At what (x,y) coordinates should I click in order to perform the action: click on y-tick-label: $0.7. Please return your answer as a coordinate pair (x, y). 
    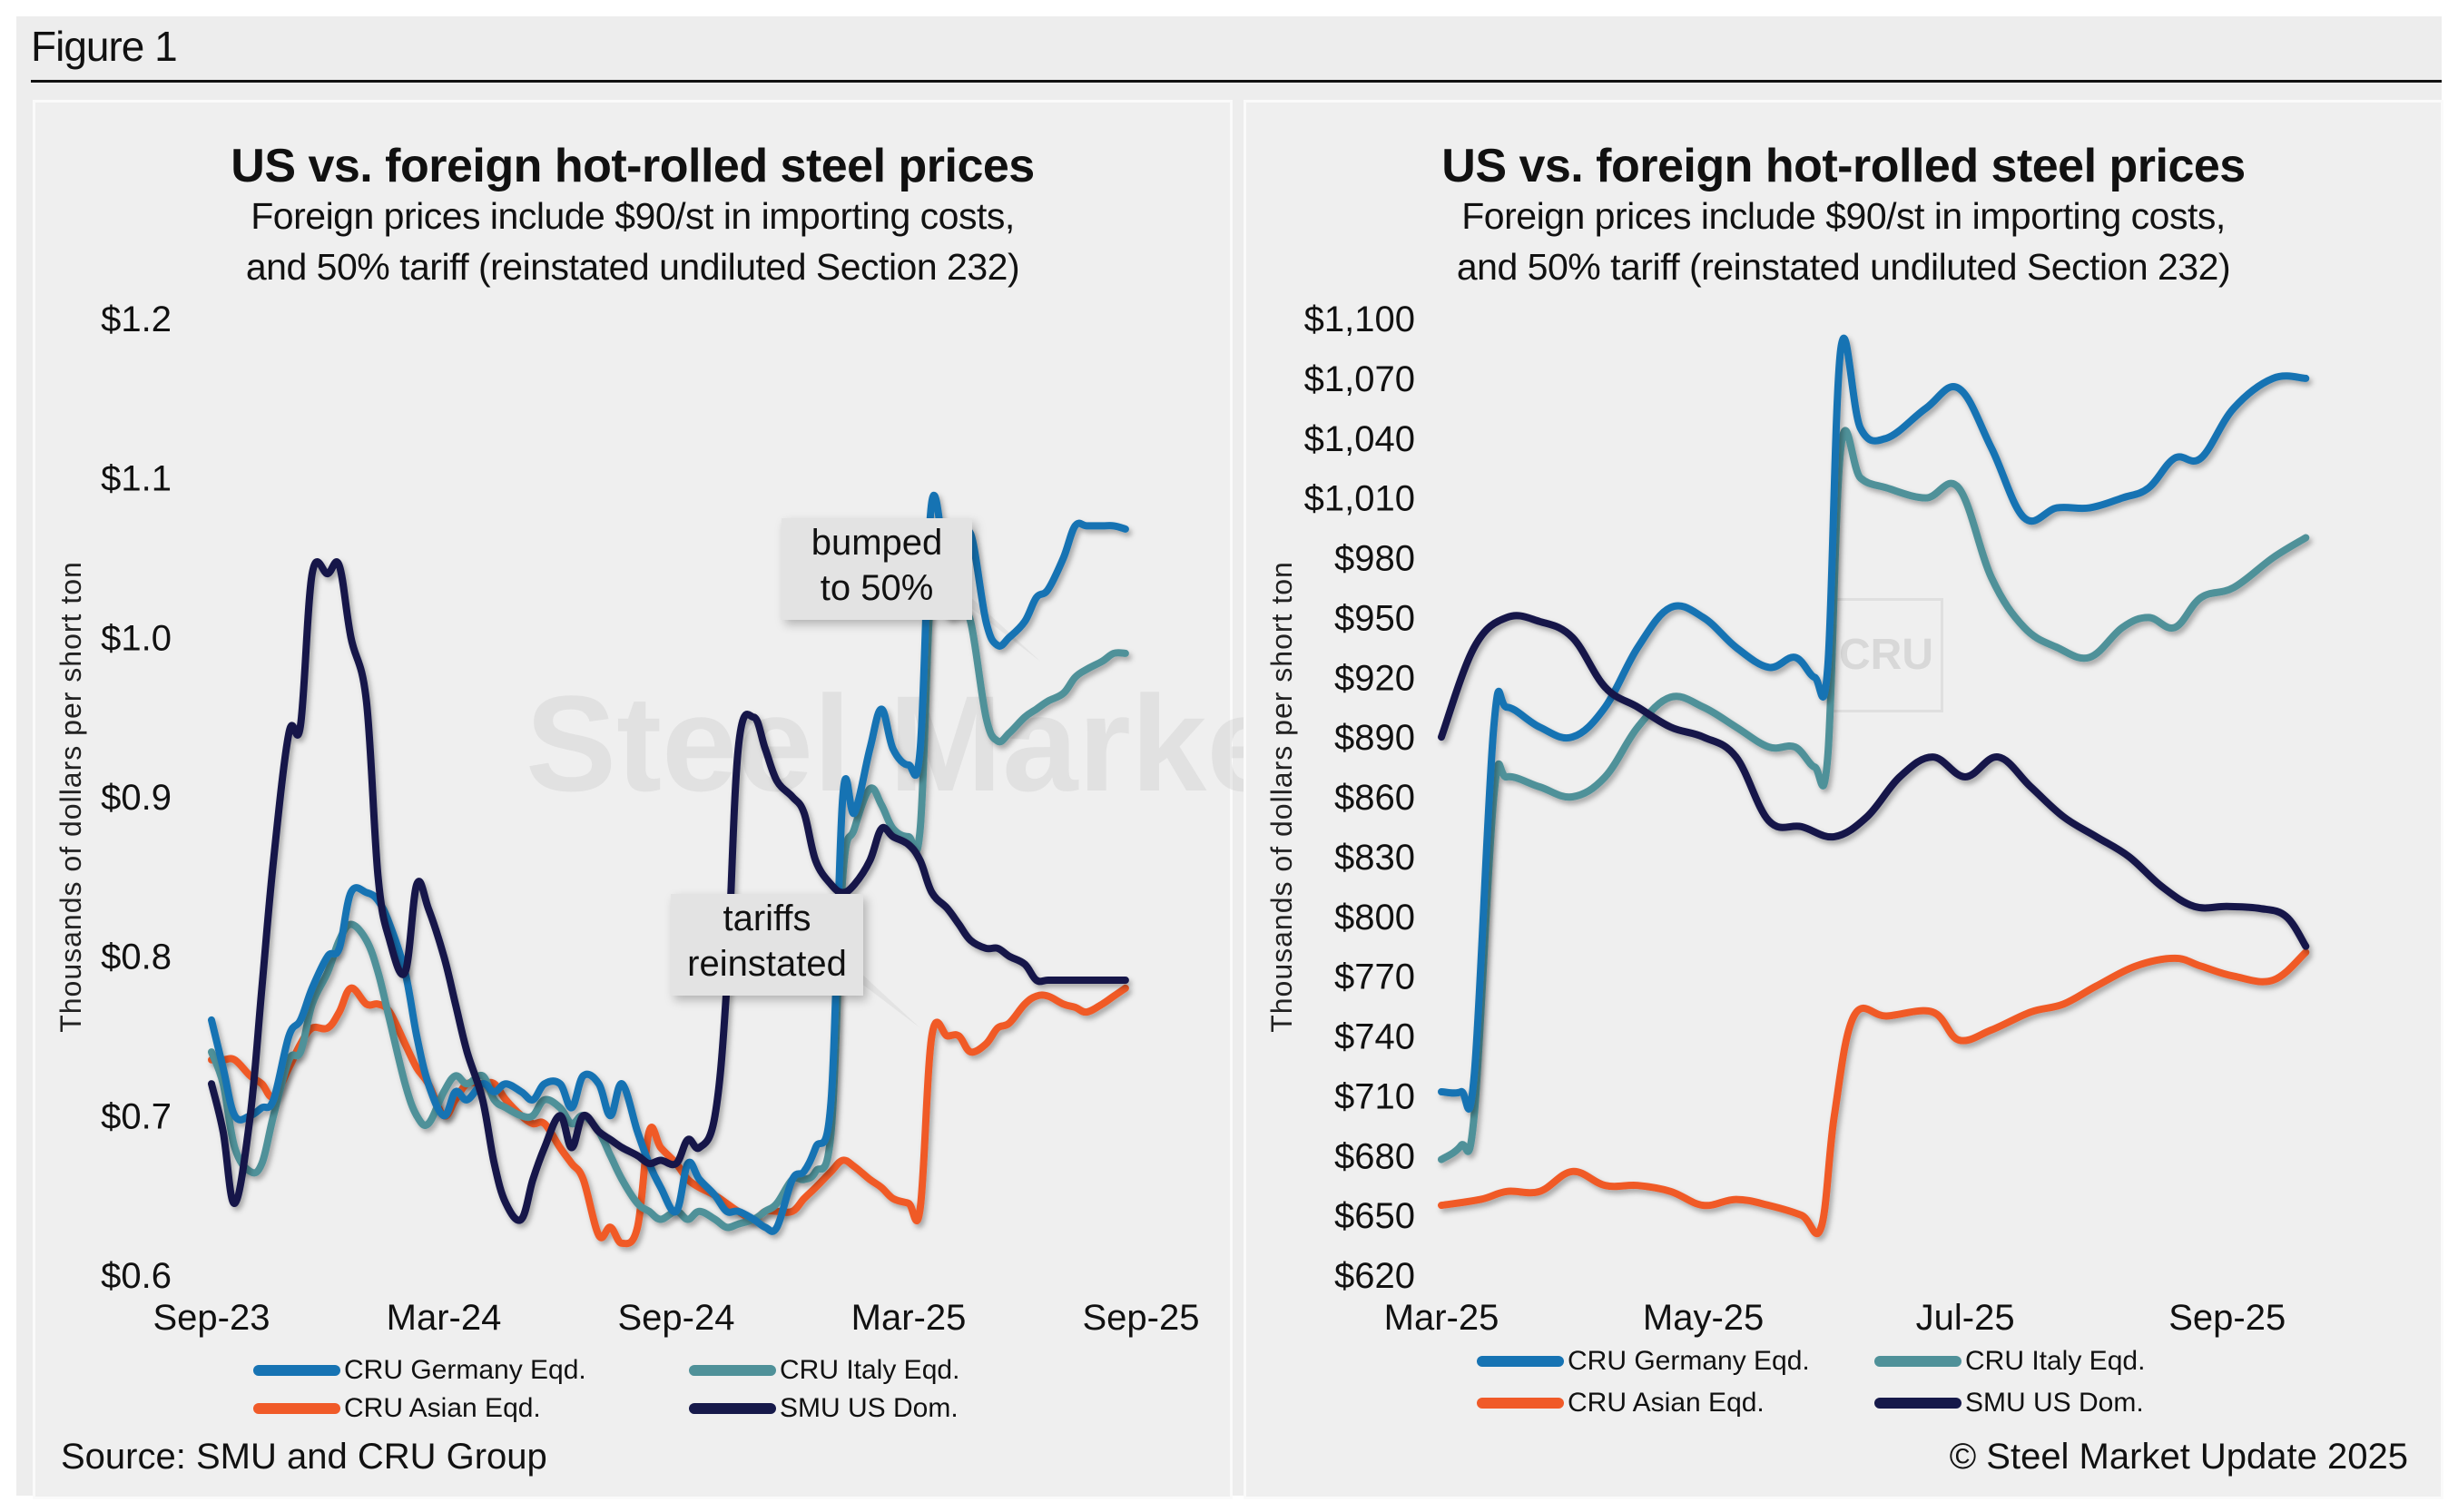
    Looking at the image, I should click on (136, 1116).